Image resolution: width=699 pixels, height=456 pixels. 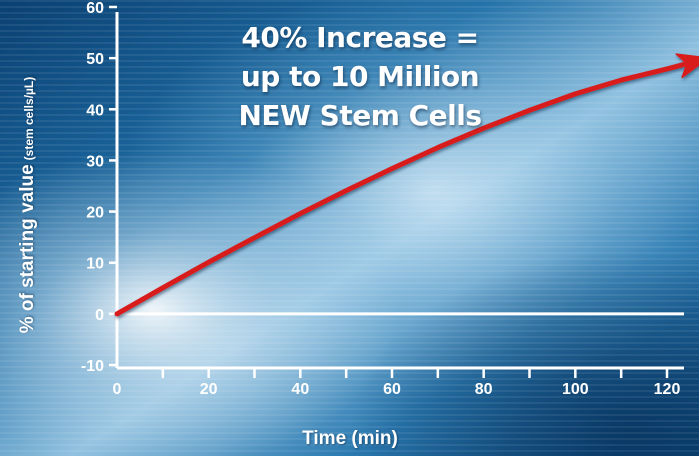 What do you see at coordinates (95, 213) in the screenshot?
I see `y-tick-label: 20` at bounding box center [95, 213].